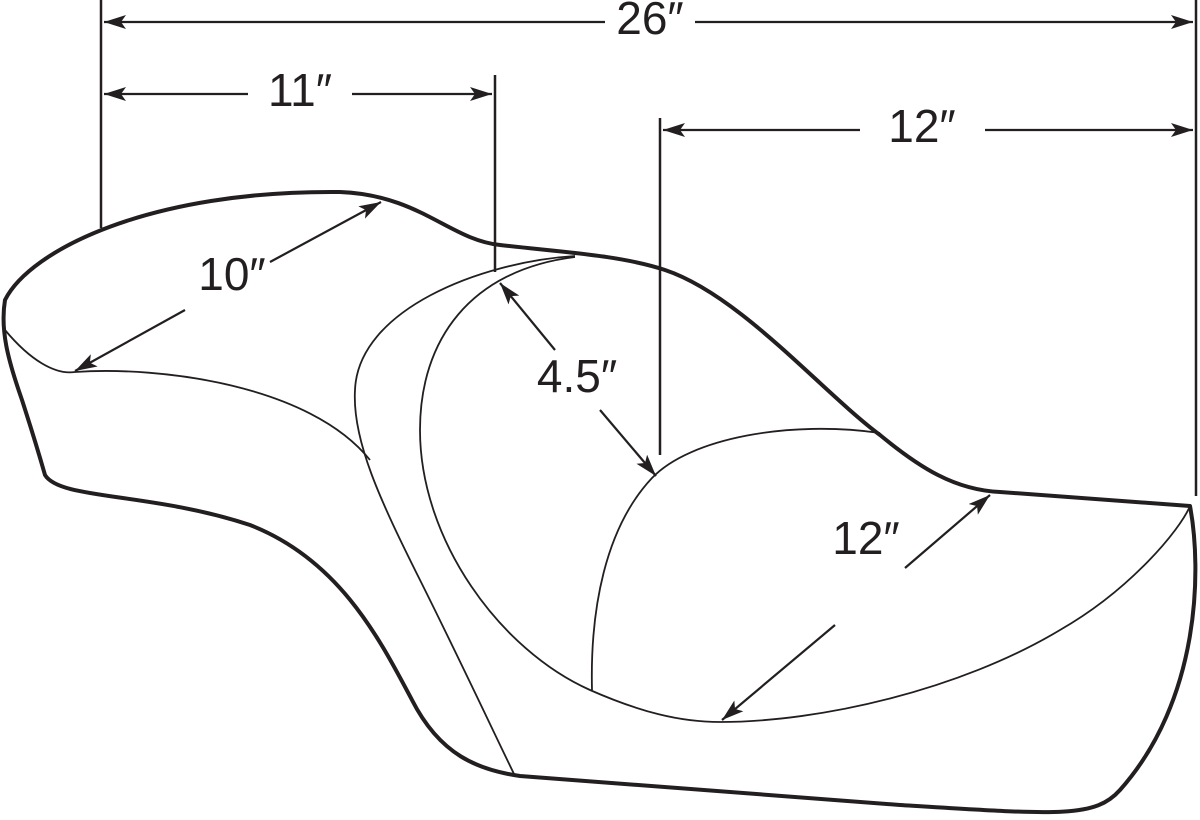 The height and width of the screenshot is (820, 1200). What do you see at coordinates (921, 126) in the screenshot?
I see `passenger-length-label: 12″` at bounding box center [921, 126].